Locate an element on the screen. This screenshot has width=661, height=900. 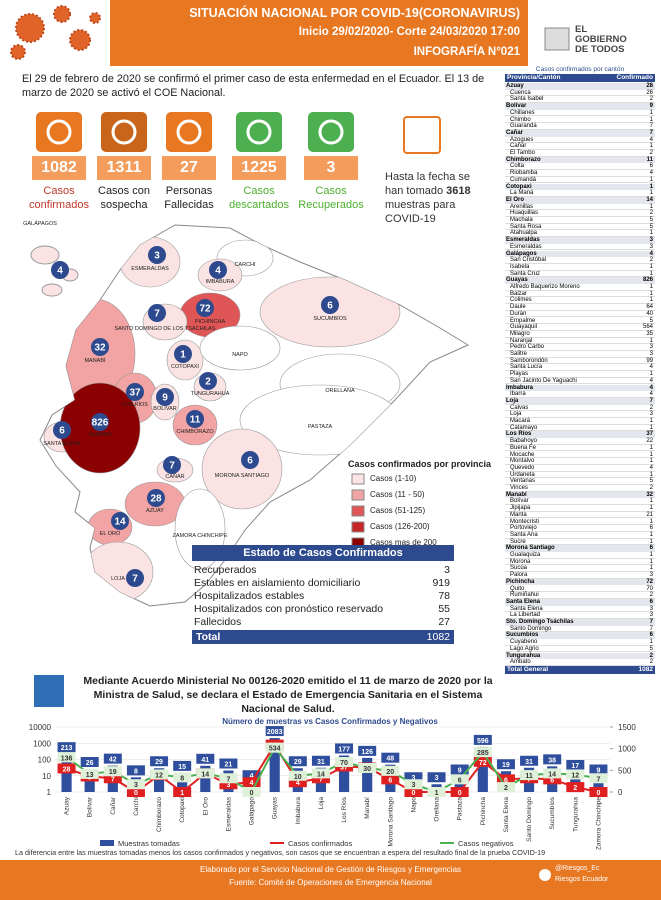
canton-name: Santa Isabel is located at coordinates (527, 99).